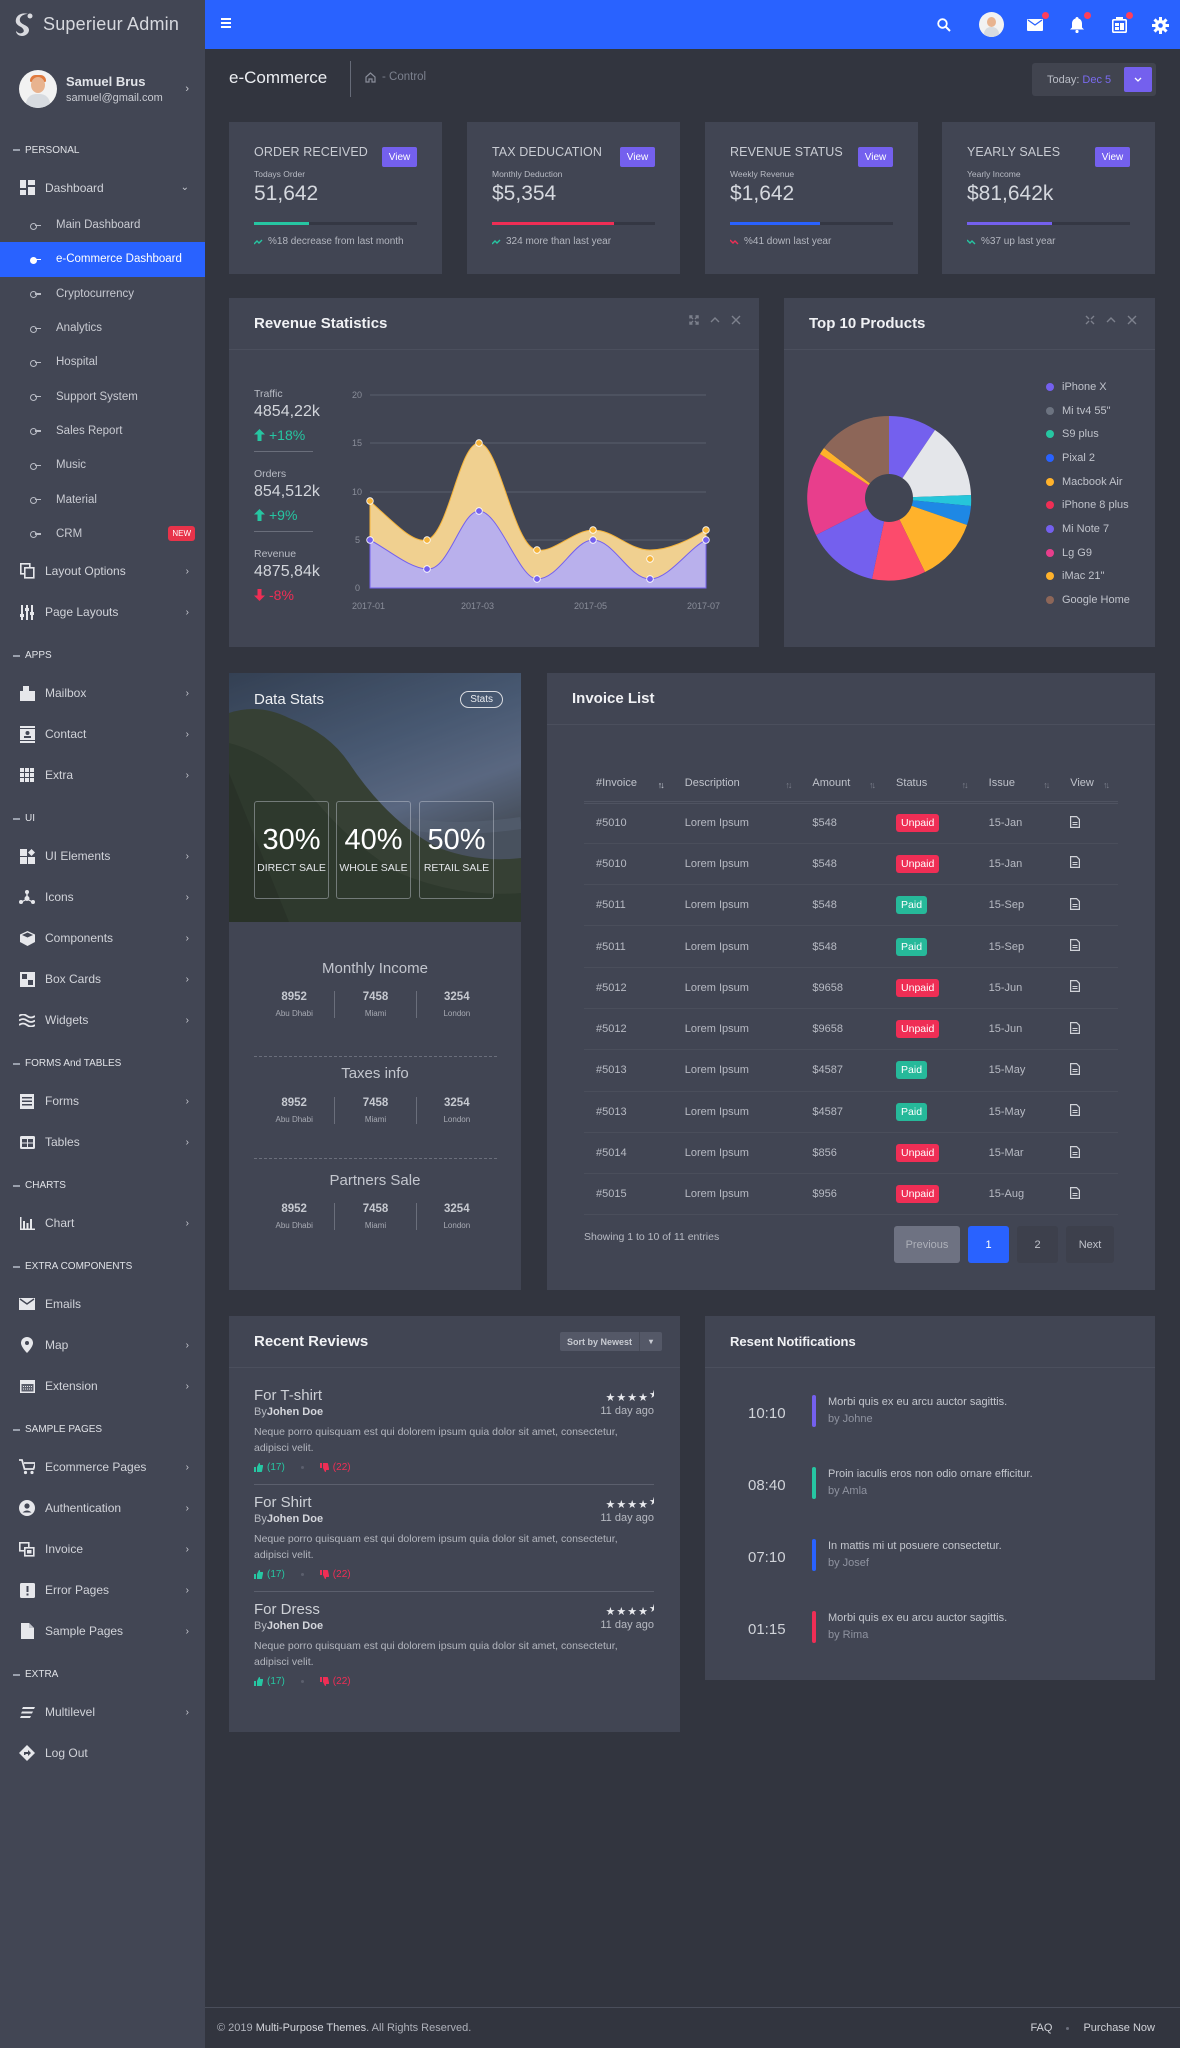 This screenshot has width=1180, height=2048. Describe the element at coordinates (102, 1467) in the screenshot. I see `sidebar-item-ecommerce-pages: Ecommerce Pages ›` at that location.